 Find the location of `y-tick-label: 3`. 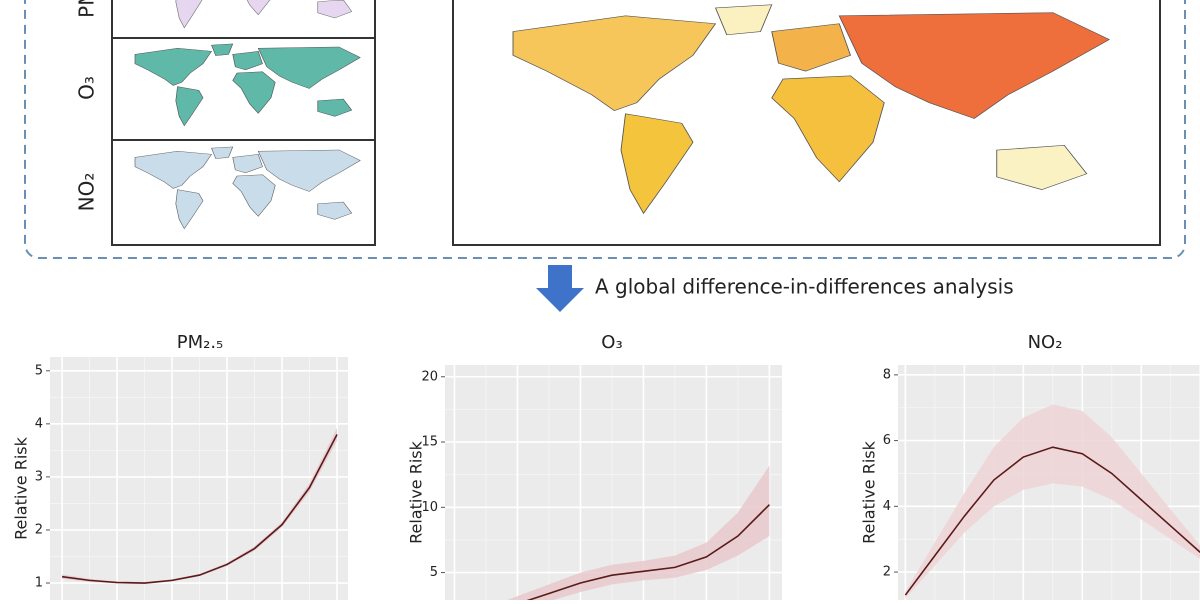

y-tick-label: 3 is located at coordinates (39, 476).